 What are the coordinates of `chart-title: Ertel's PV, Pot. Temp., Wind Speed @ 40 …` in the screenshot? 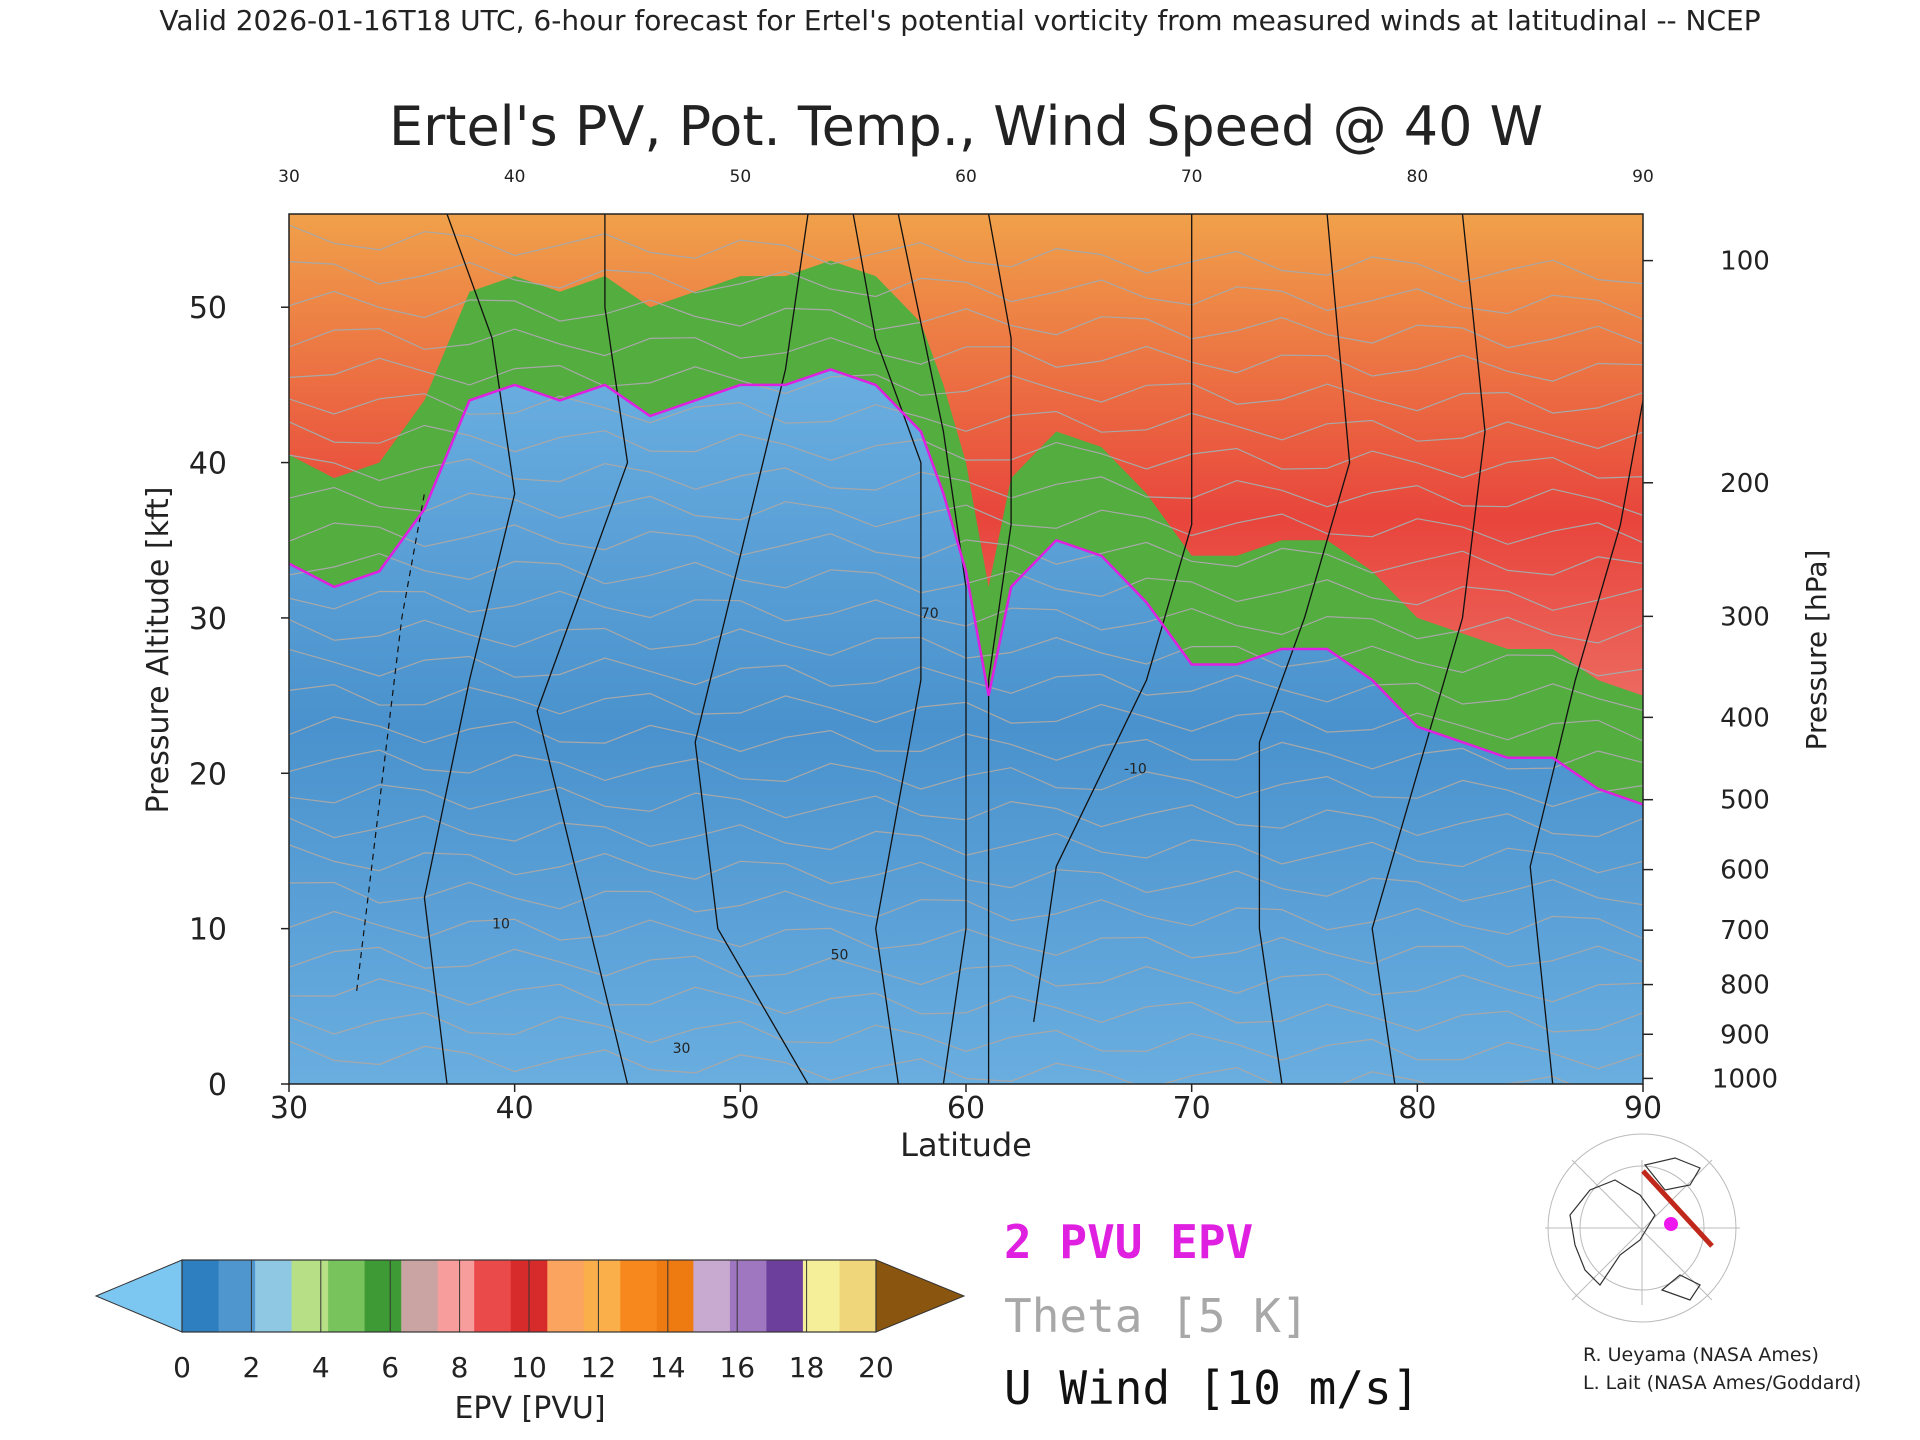 It's located at (966, 126).